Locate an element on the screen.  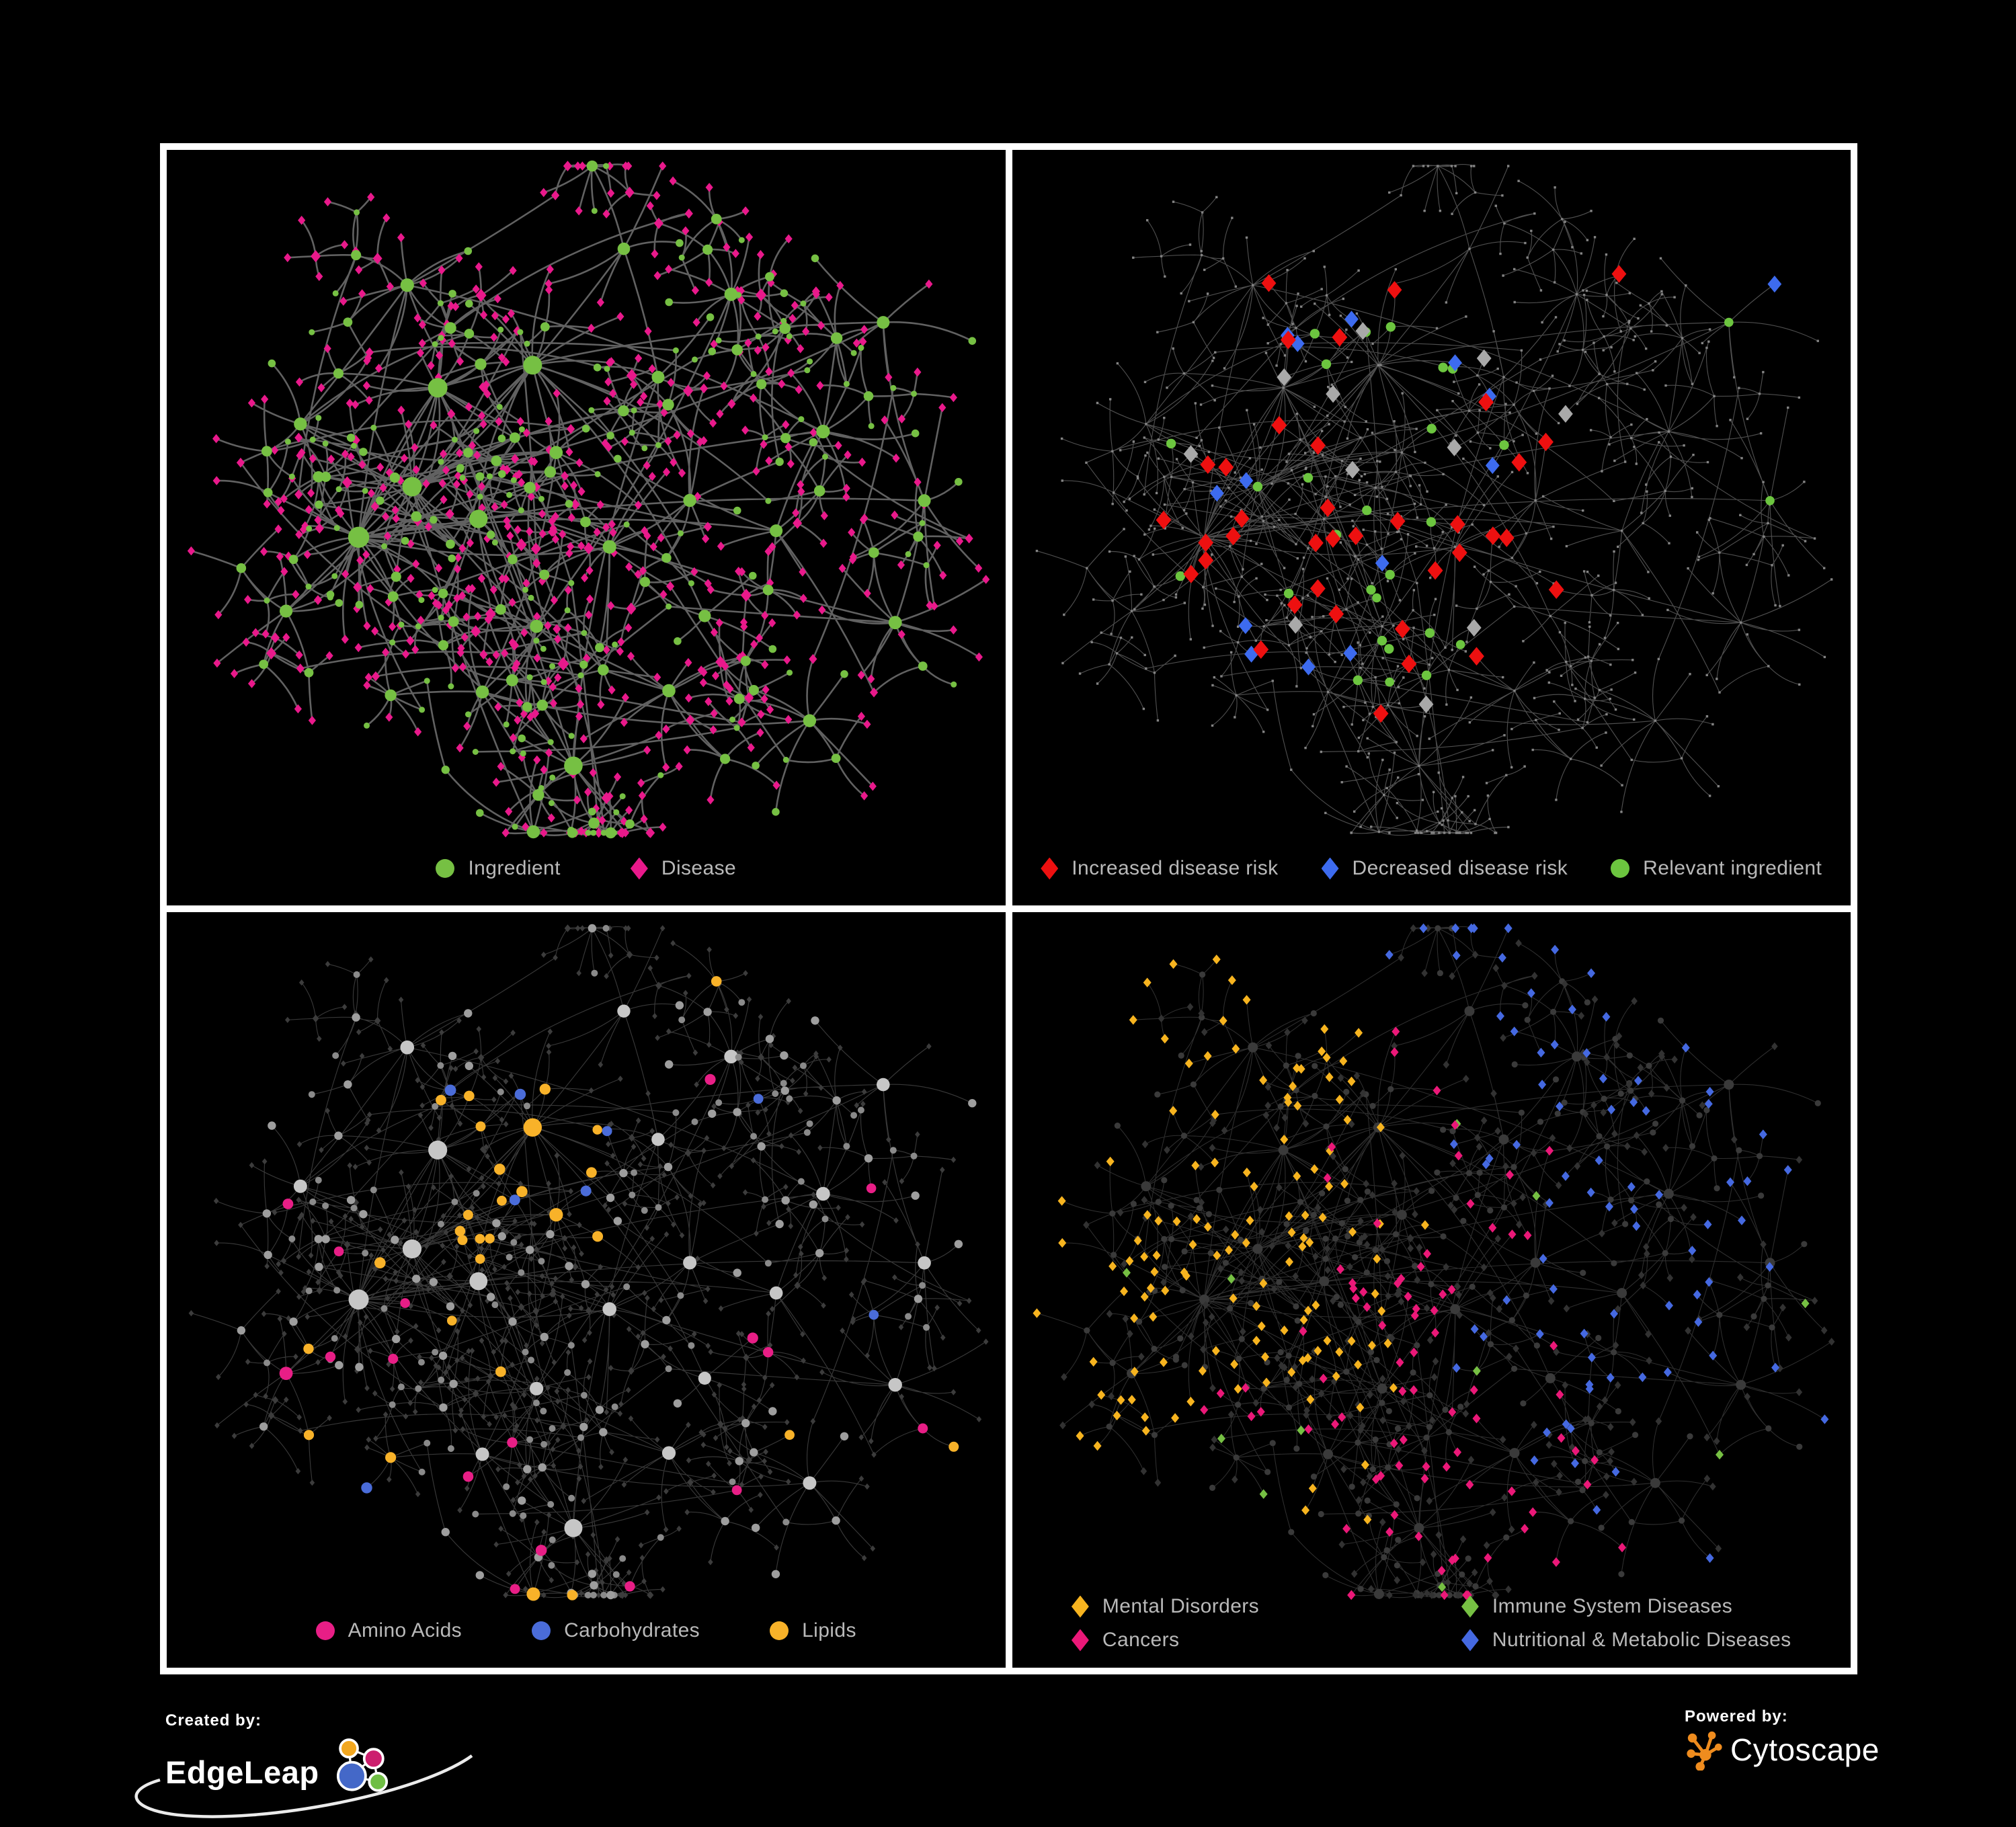
legend-item: Relevant ingredient is located at coordinates (1716, 868).